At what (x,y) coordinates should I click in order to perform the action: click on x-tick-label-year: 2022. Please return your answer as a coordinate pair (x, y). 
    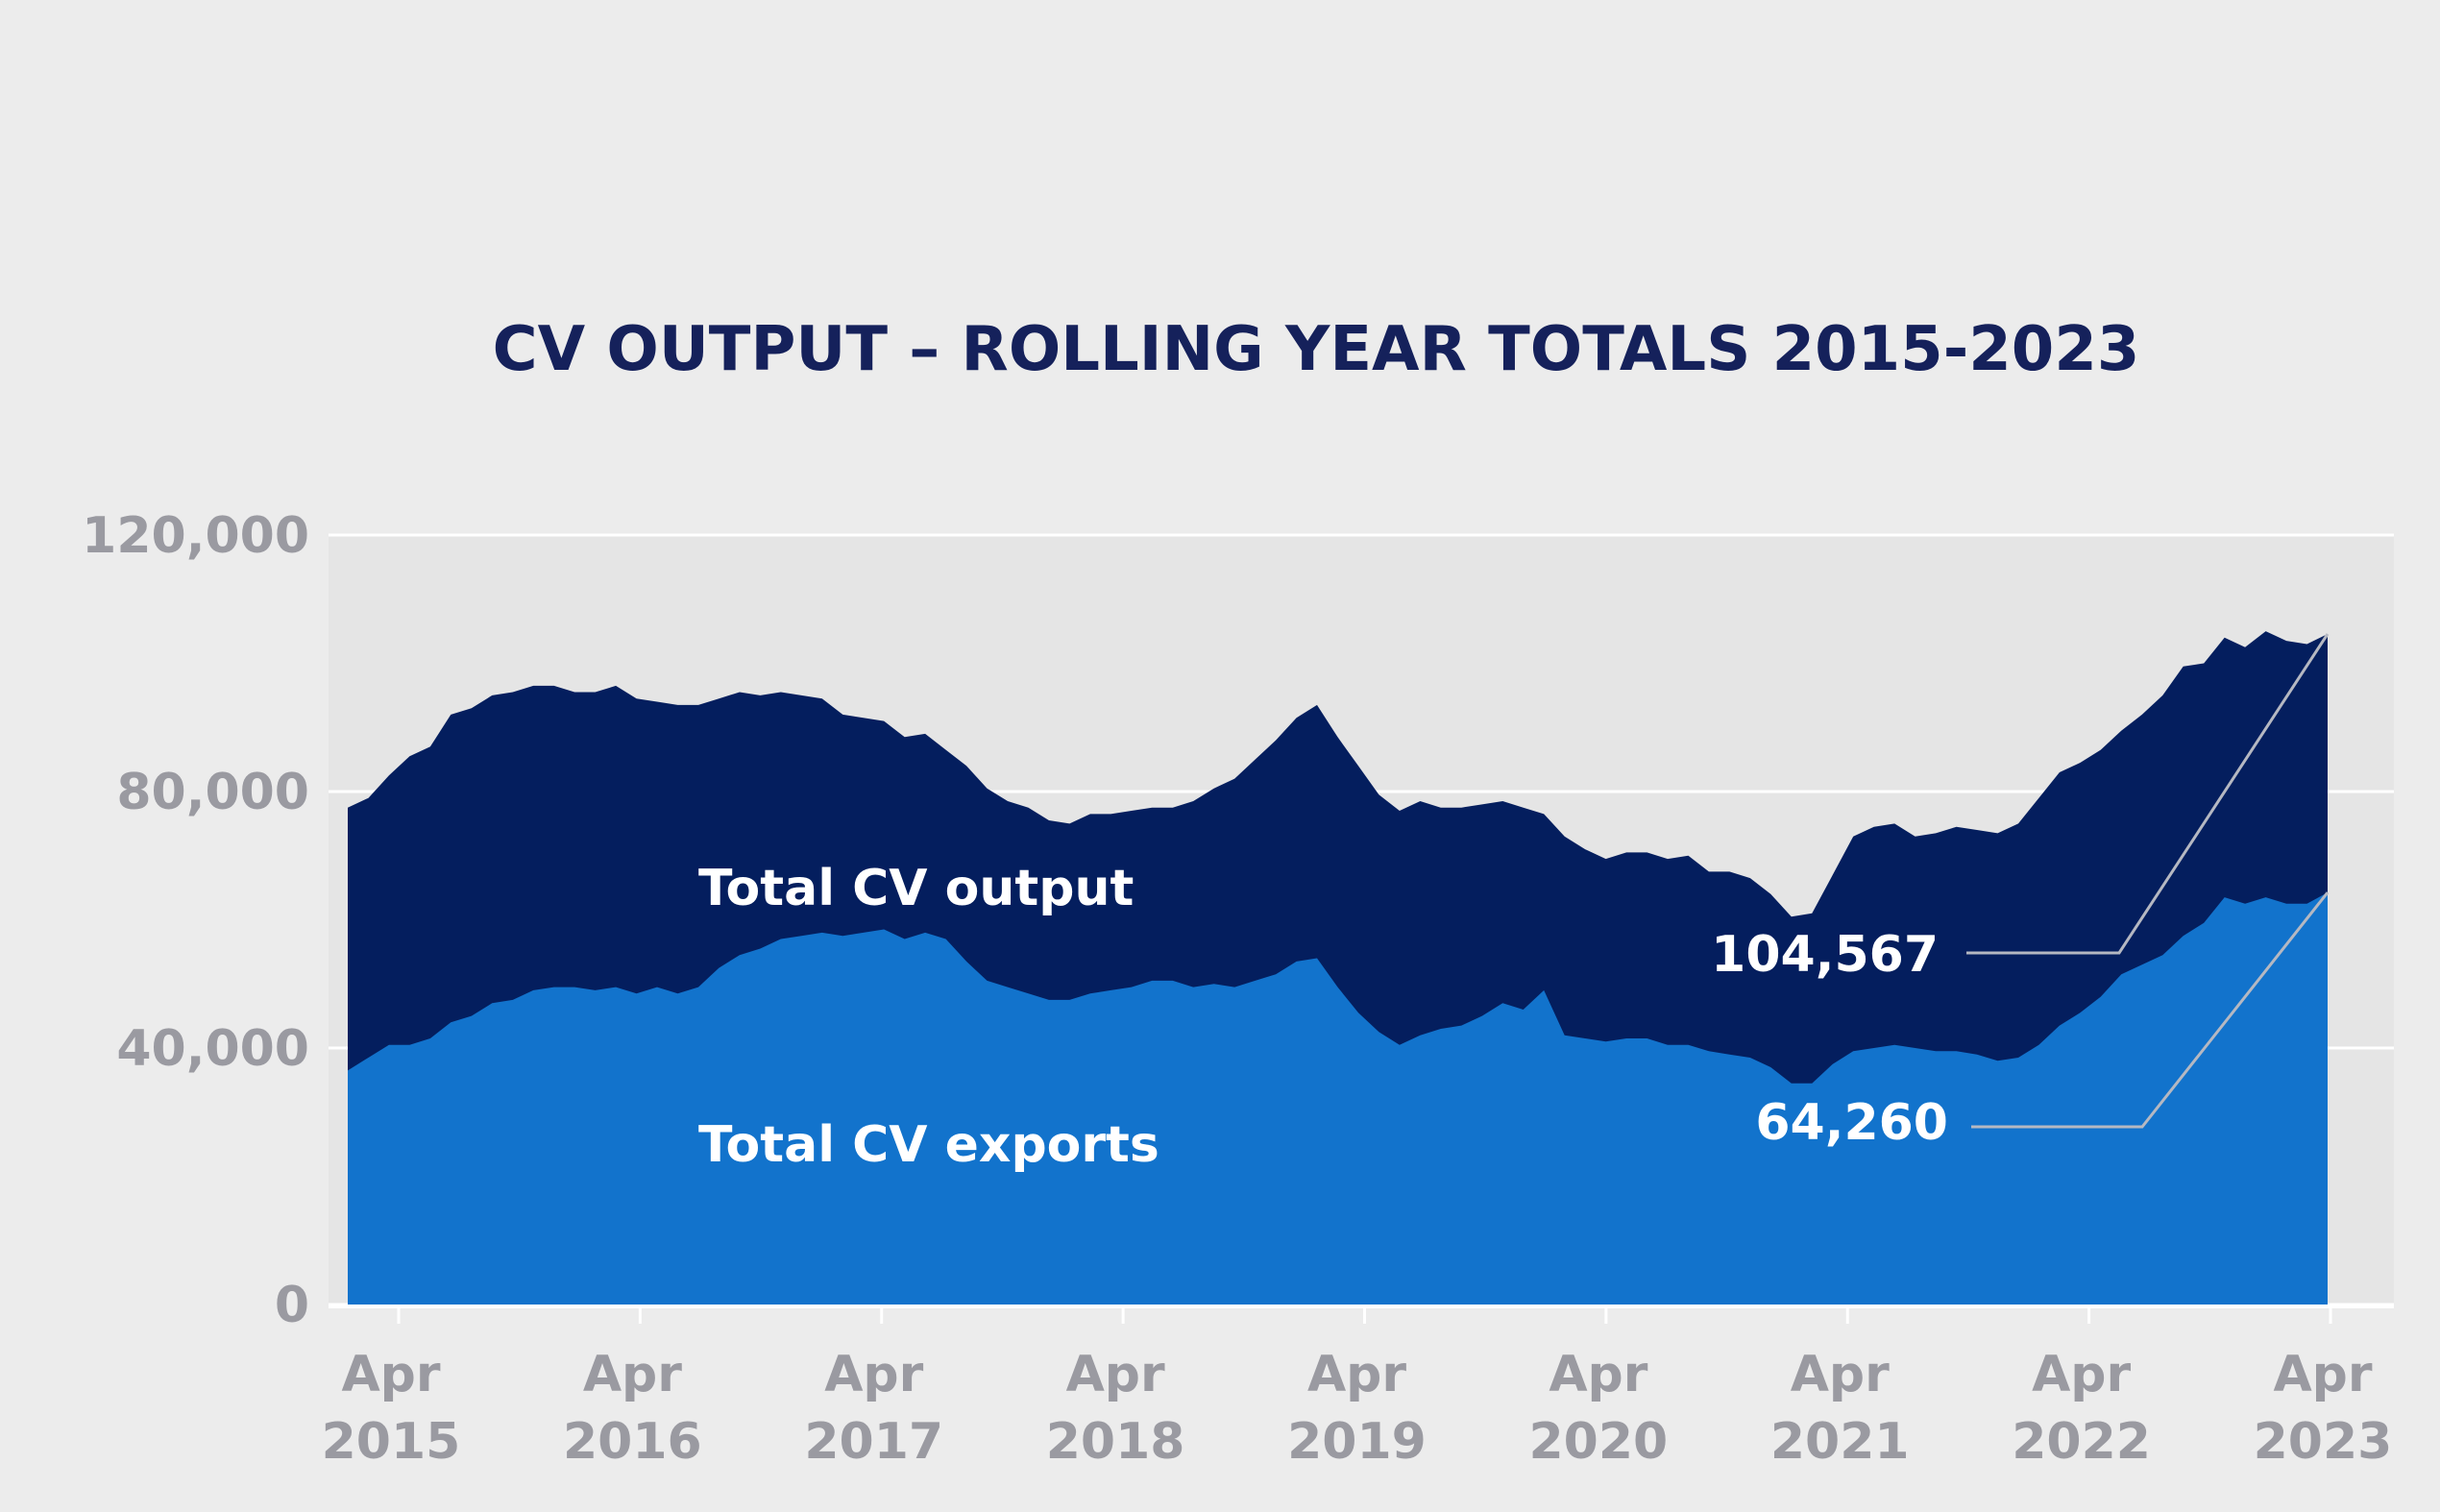
    Looking at the image, I should click on (2081, 1442).